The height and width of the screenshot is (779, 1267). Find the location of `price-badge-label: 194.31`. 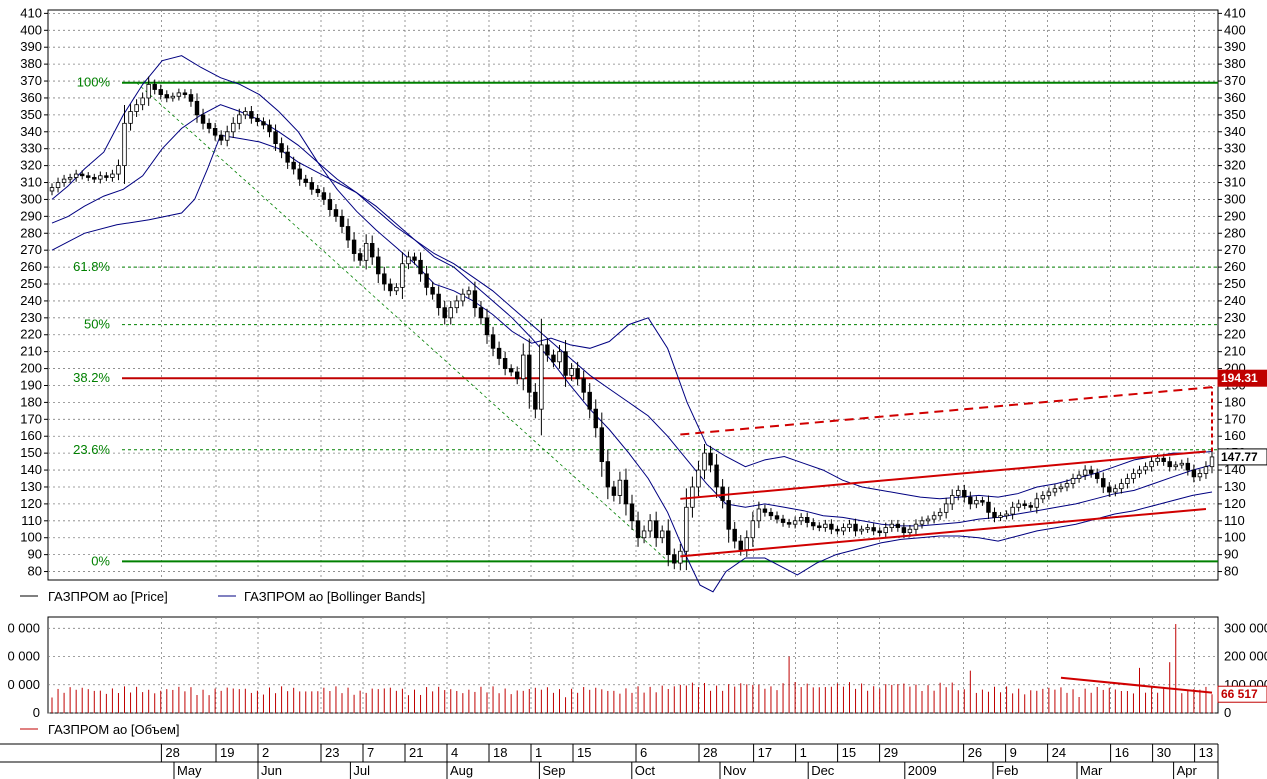

price-badge-label: 194.31 is located at coordinates (1239, 378).